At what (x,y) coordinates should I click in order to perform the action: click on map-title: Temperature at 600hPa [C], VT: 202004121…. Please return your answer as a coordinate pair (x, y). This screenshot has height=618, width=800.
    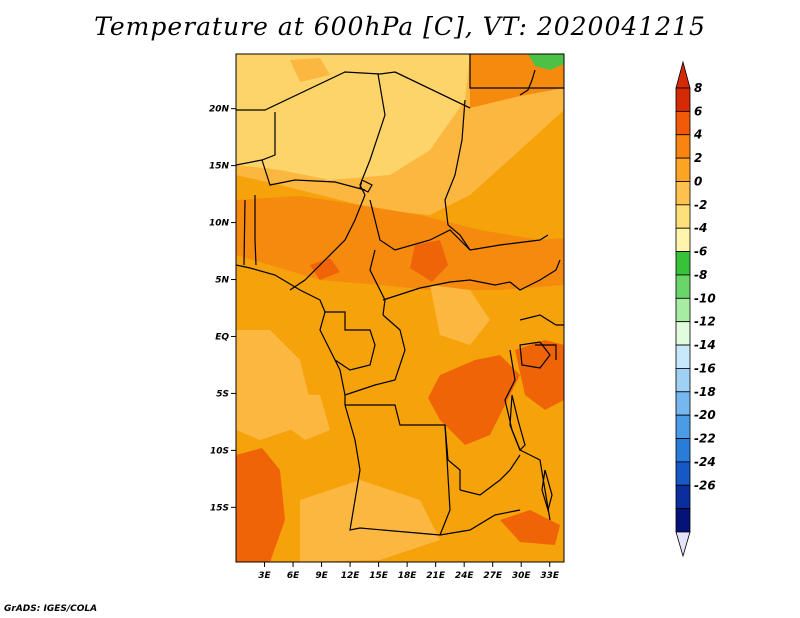
    Looking at the image, I should click on (400, 26).